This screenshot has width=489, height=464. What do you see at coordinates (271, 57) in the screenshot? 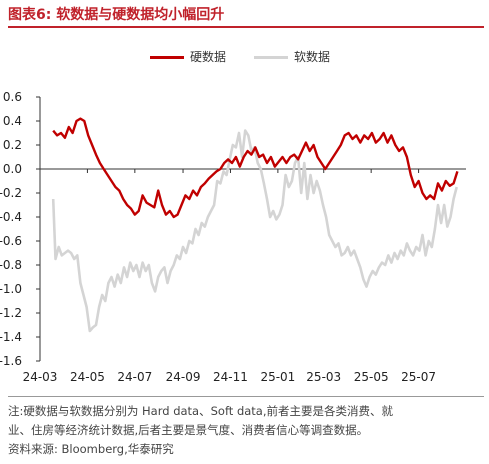
I see `legend-swatch-soft` at bounding box center [271, 57].